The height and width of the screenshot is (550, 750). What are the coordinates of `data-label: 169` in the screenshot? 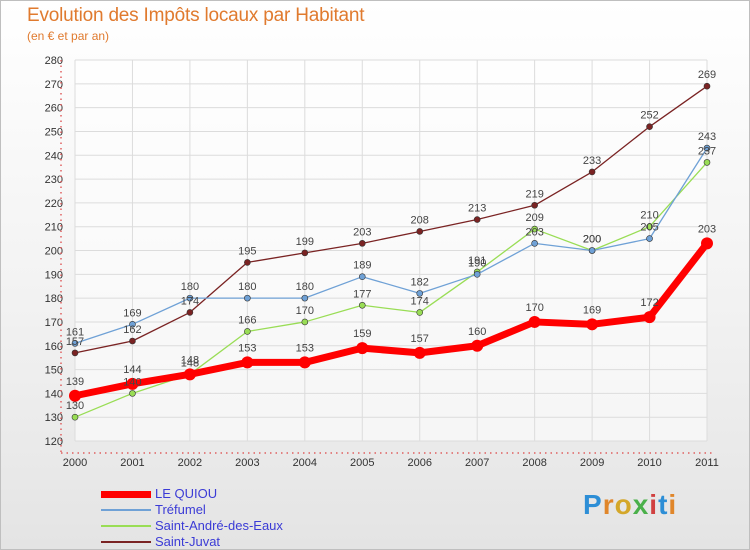 It's located at (592, 310).